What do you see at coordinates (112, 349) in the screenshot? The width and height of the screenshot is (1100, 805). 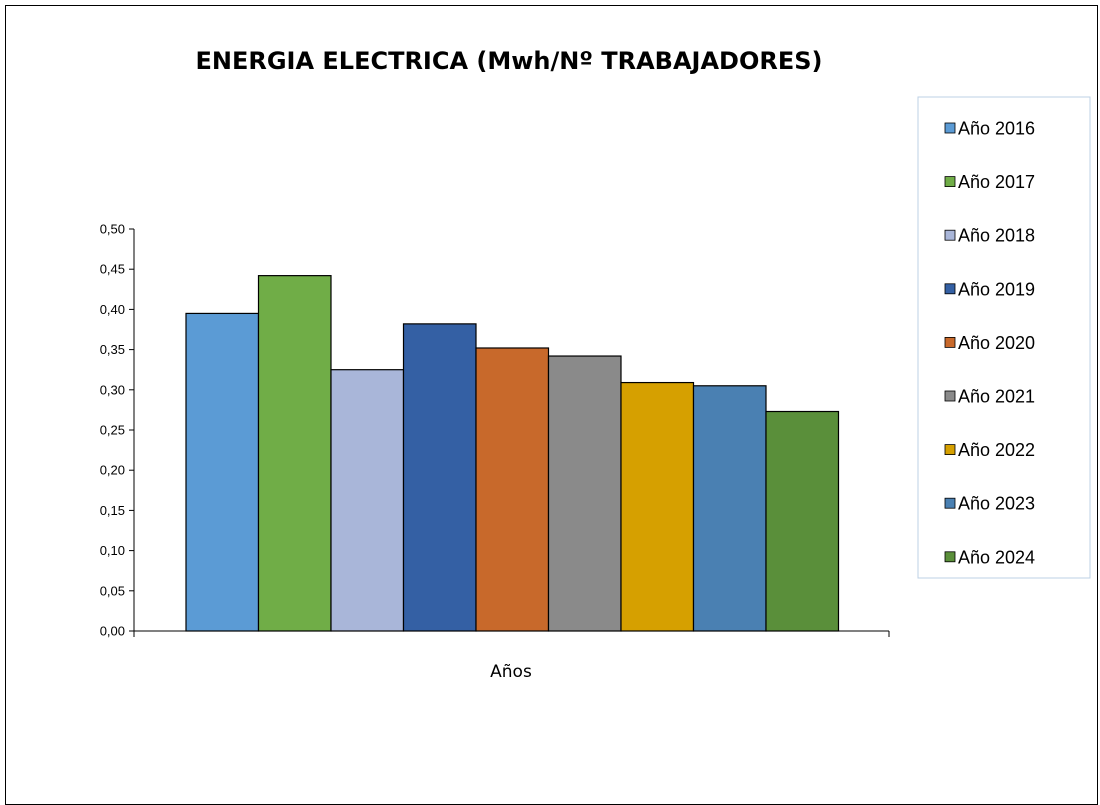 I see `y-tick-label: 0,35` at bounding box center [112, 349].